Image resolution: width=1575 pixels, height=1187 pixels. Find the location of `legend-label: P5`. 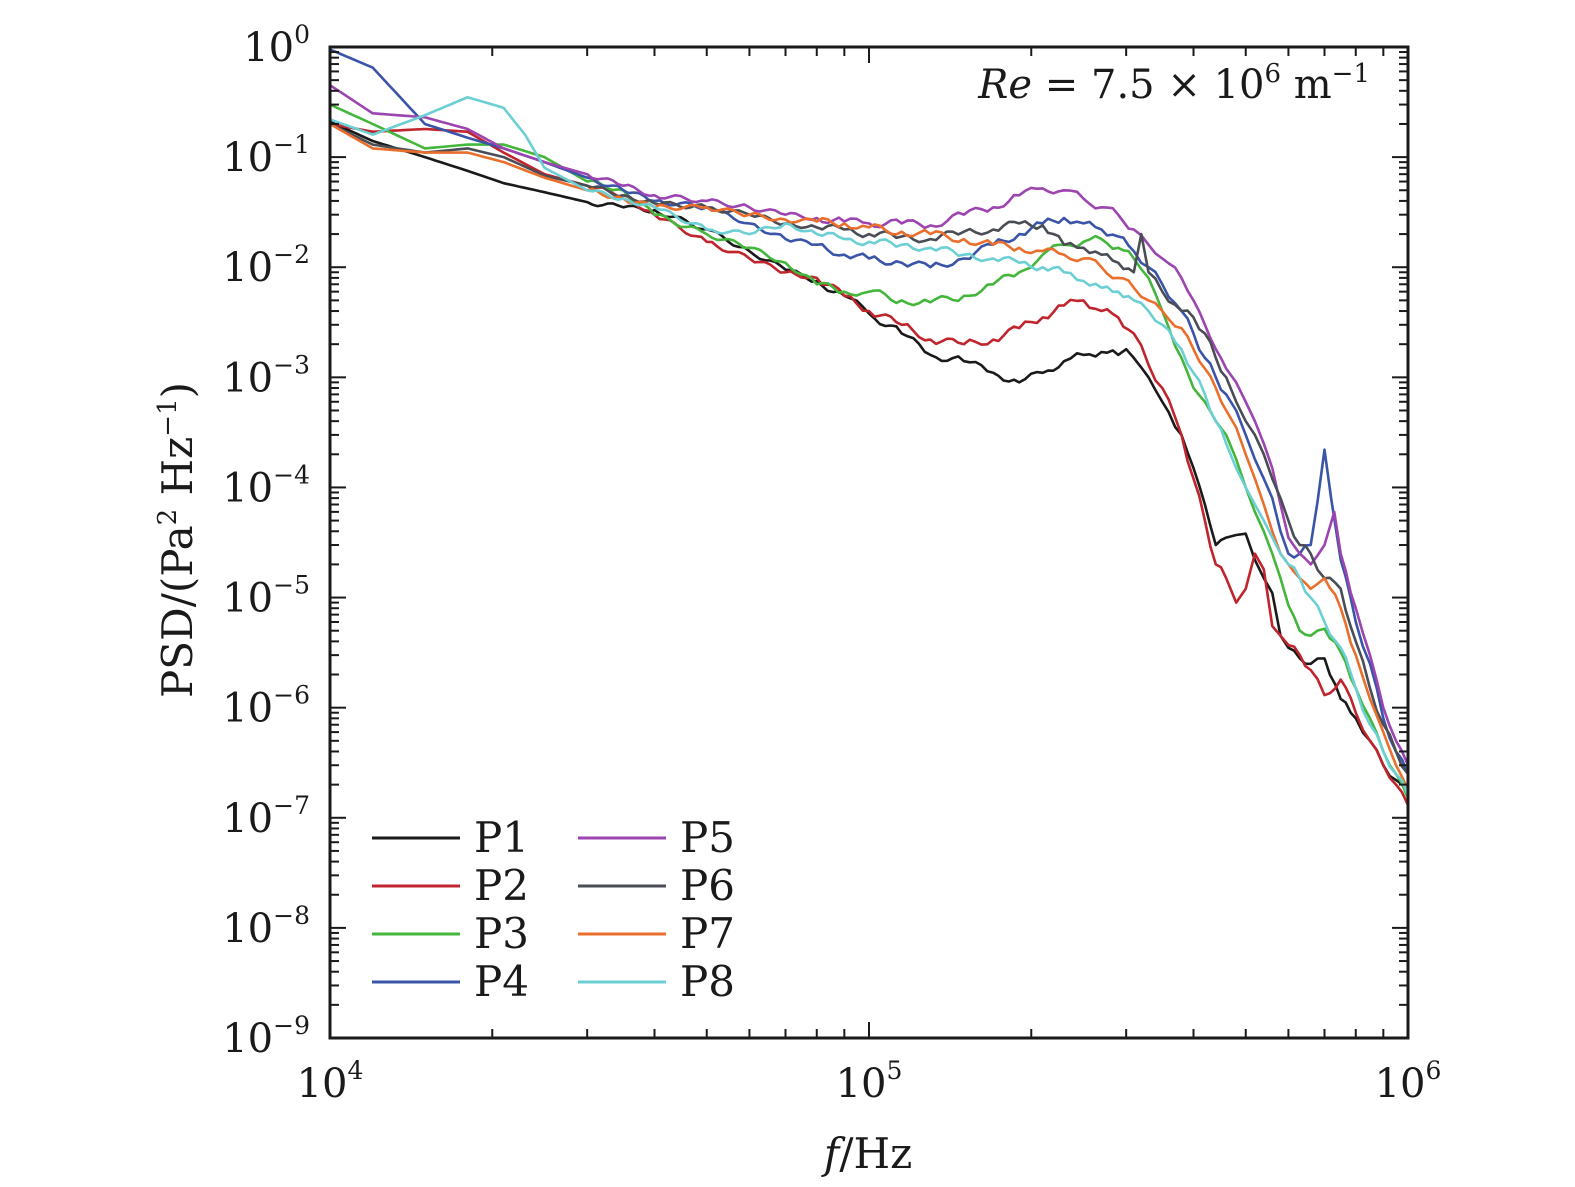

legend-label: P5 is located at coordinates (707, 837).